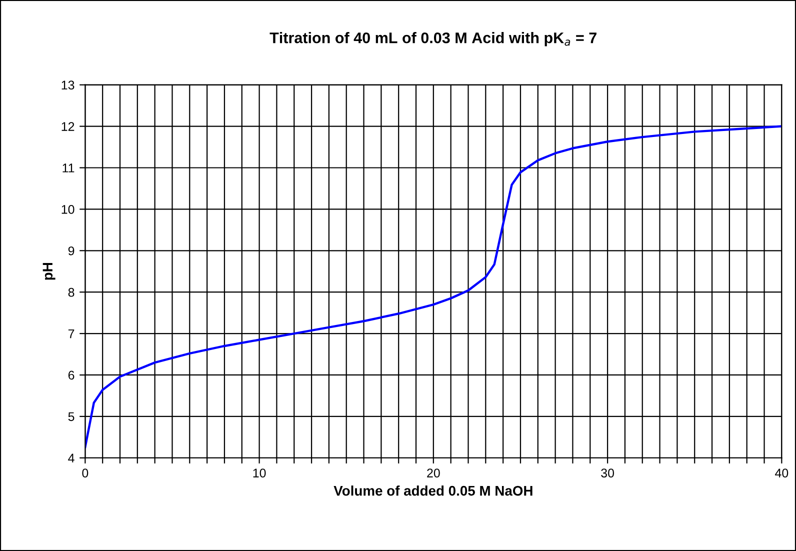 Image resolution: width=796 pixels, height=551 pixels. Describe the element at coordinates (68, 168) in the screenshot. I see `y-tick-label: 11` at that location.